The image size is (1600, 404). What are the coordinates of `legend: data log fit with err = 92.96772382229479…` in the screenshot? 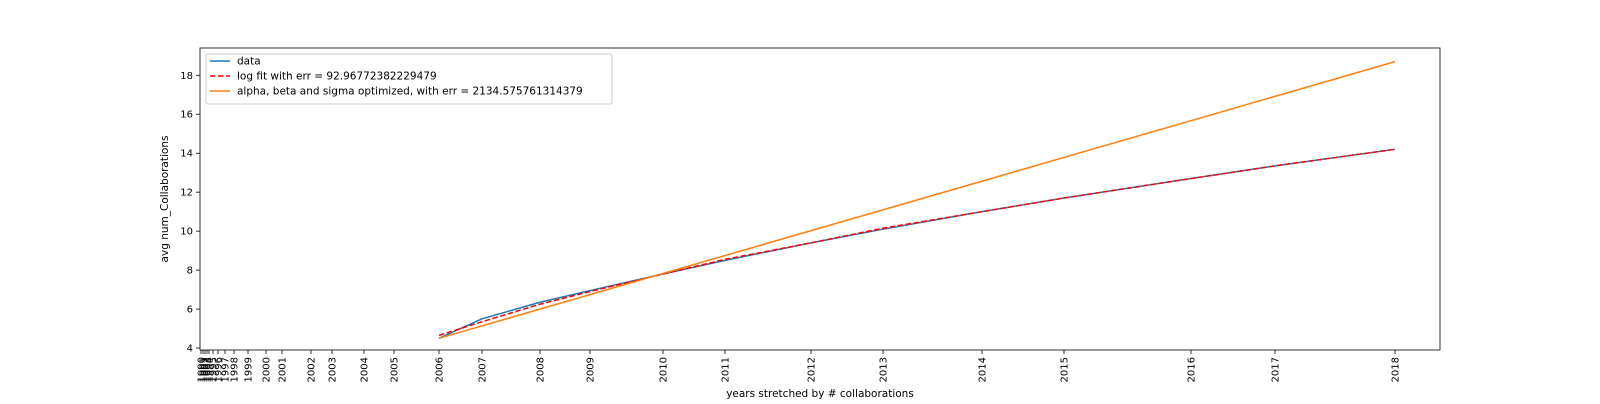 It's located at (409, 79).